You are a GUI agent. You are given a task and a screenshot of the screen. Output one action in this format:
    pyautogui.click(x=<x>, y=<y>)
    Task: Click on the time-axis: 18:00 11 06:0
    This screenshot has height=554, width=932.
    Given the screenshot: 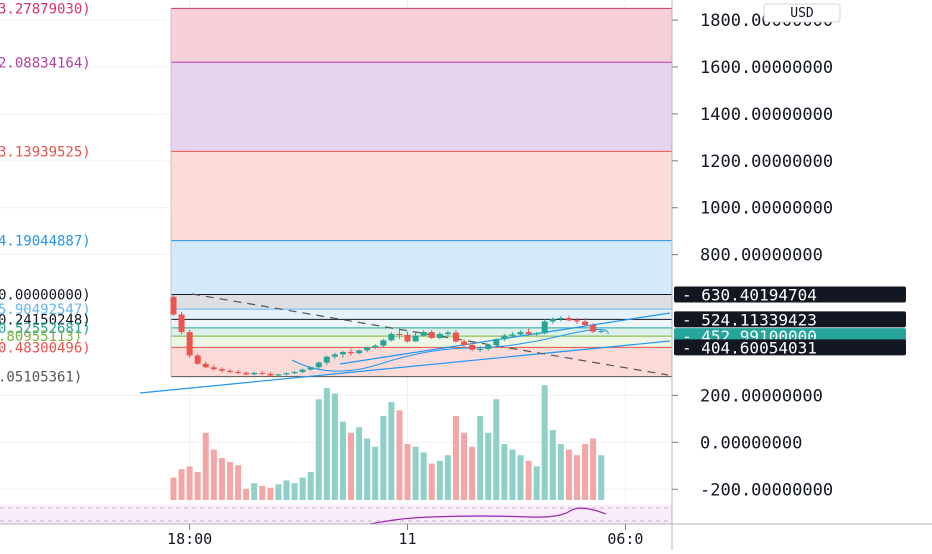 What is the action you would take?
    pyautogui.click(x=405, y=536)
    